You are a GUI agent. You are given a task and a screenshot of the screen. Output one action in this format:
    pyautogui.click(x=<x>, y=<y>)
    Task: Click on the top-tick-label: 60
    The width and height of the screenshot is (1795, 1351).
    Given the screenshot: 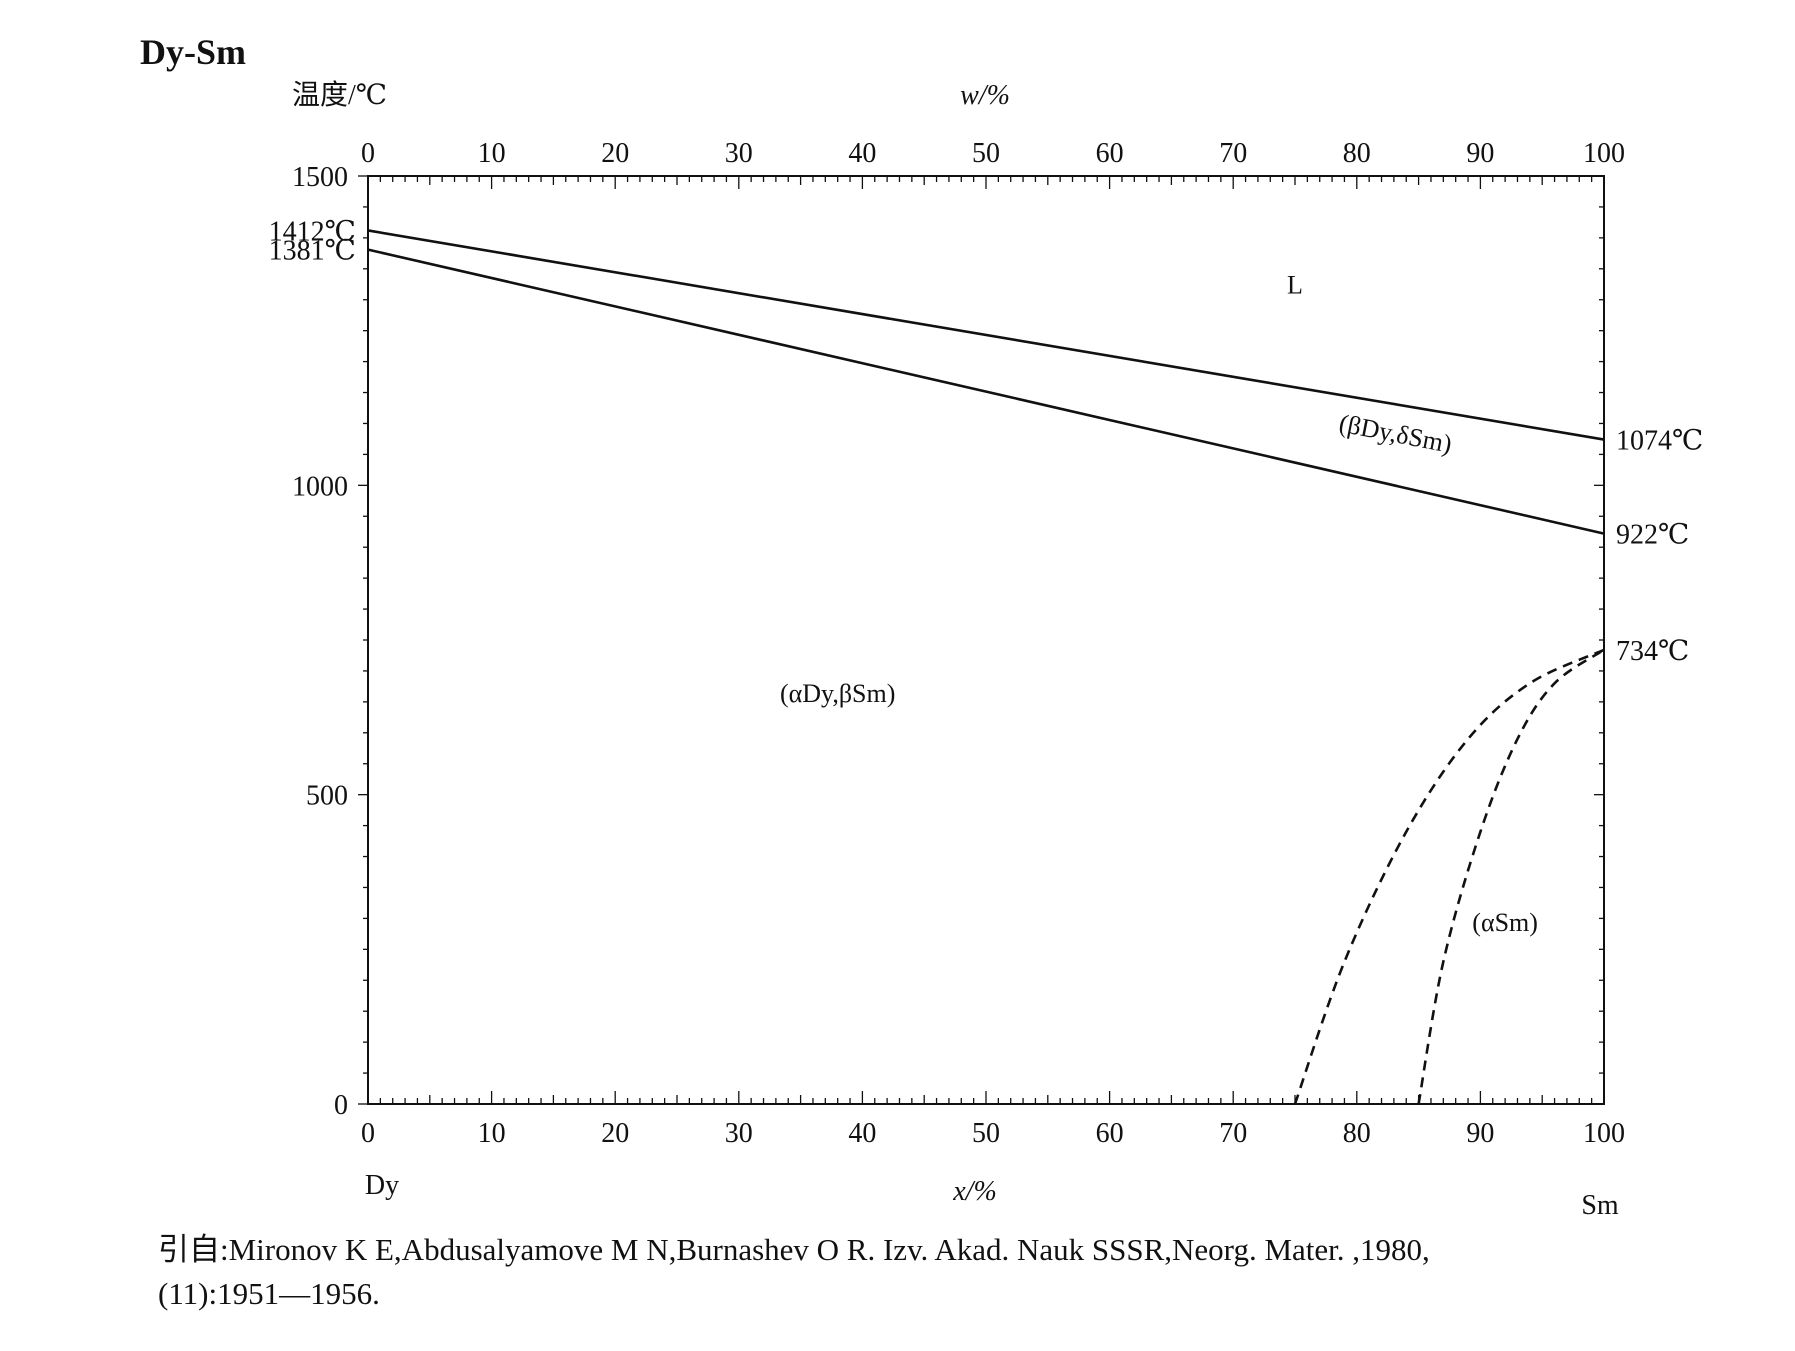 What is the action you would take?
    pyautogui.click(x=1110, y=153)
    